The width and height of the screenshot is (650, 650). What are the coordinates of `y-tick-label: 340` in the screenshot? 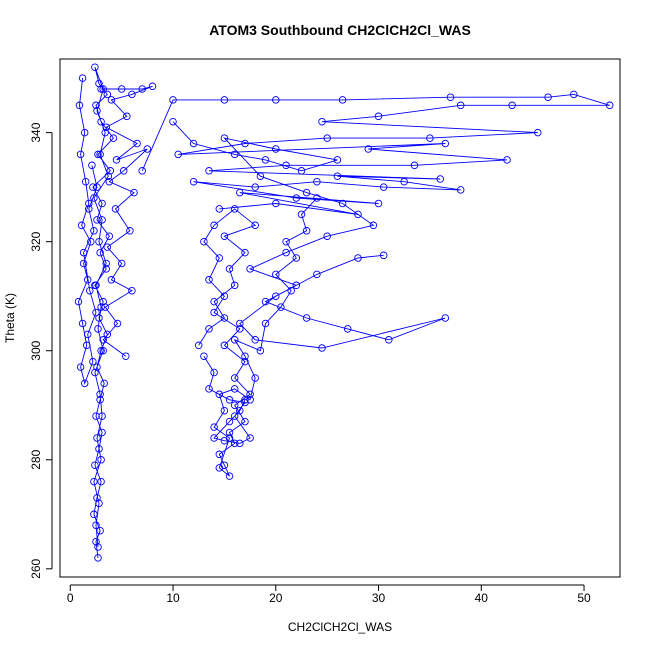 It's located at (36, 132).